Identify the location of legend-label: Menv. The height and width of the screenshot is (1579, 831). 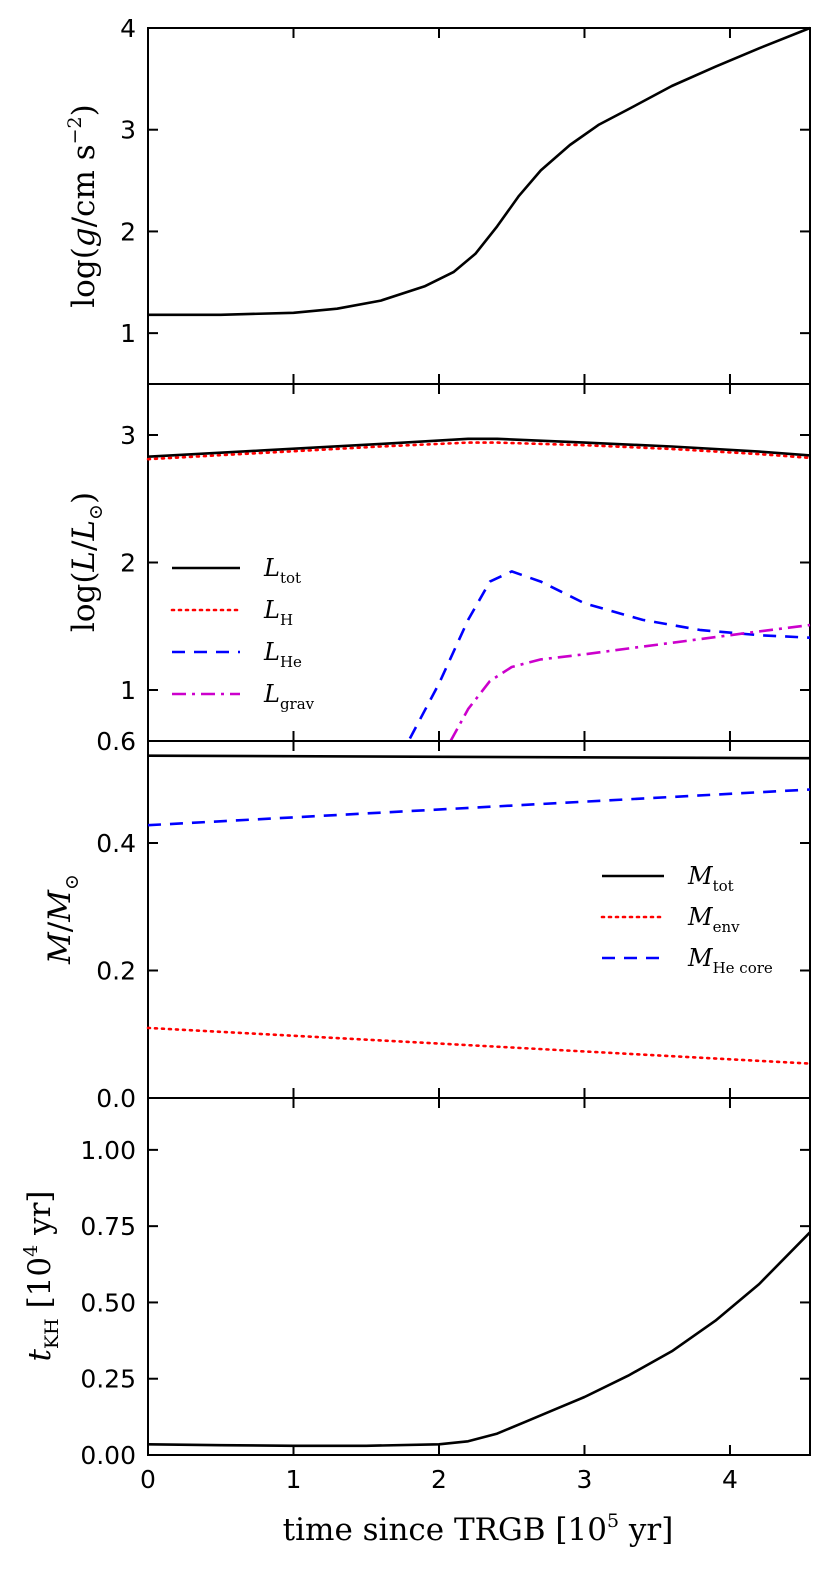
(713, 919).